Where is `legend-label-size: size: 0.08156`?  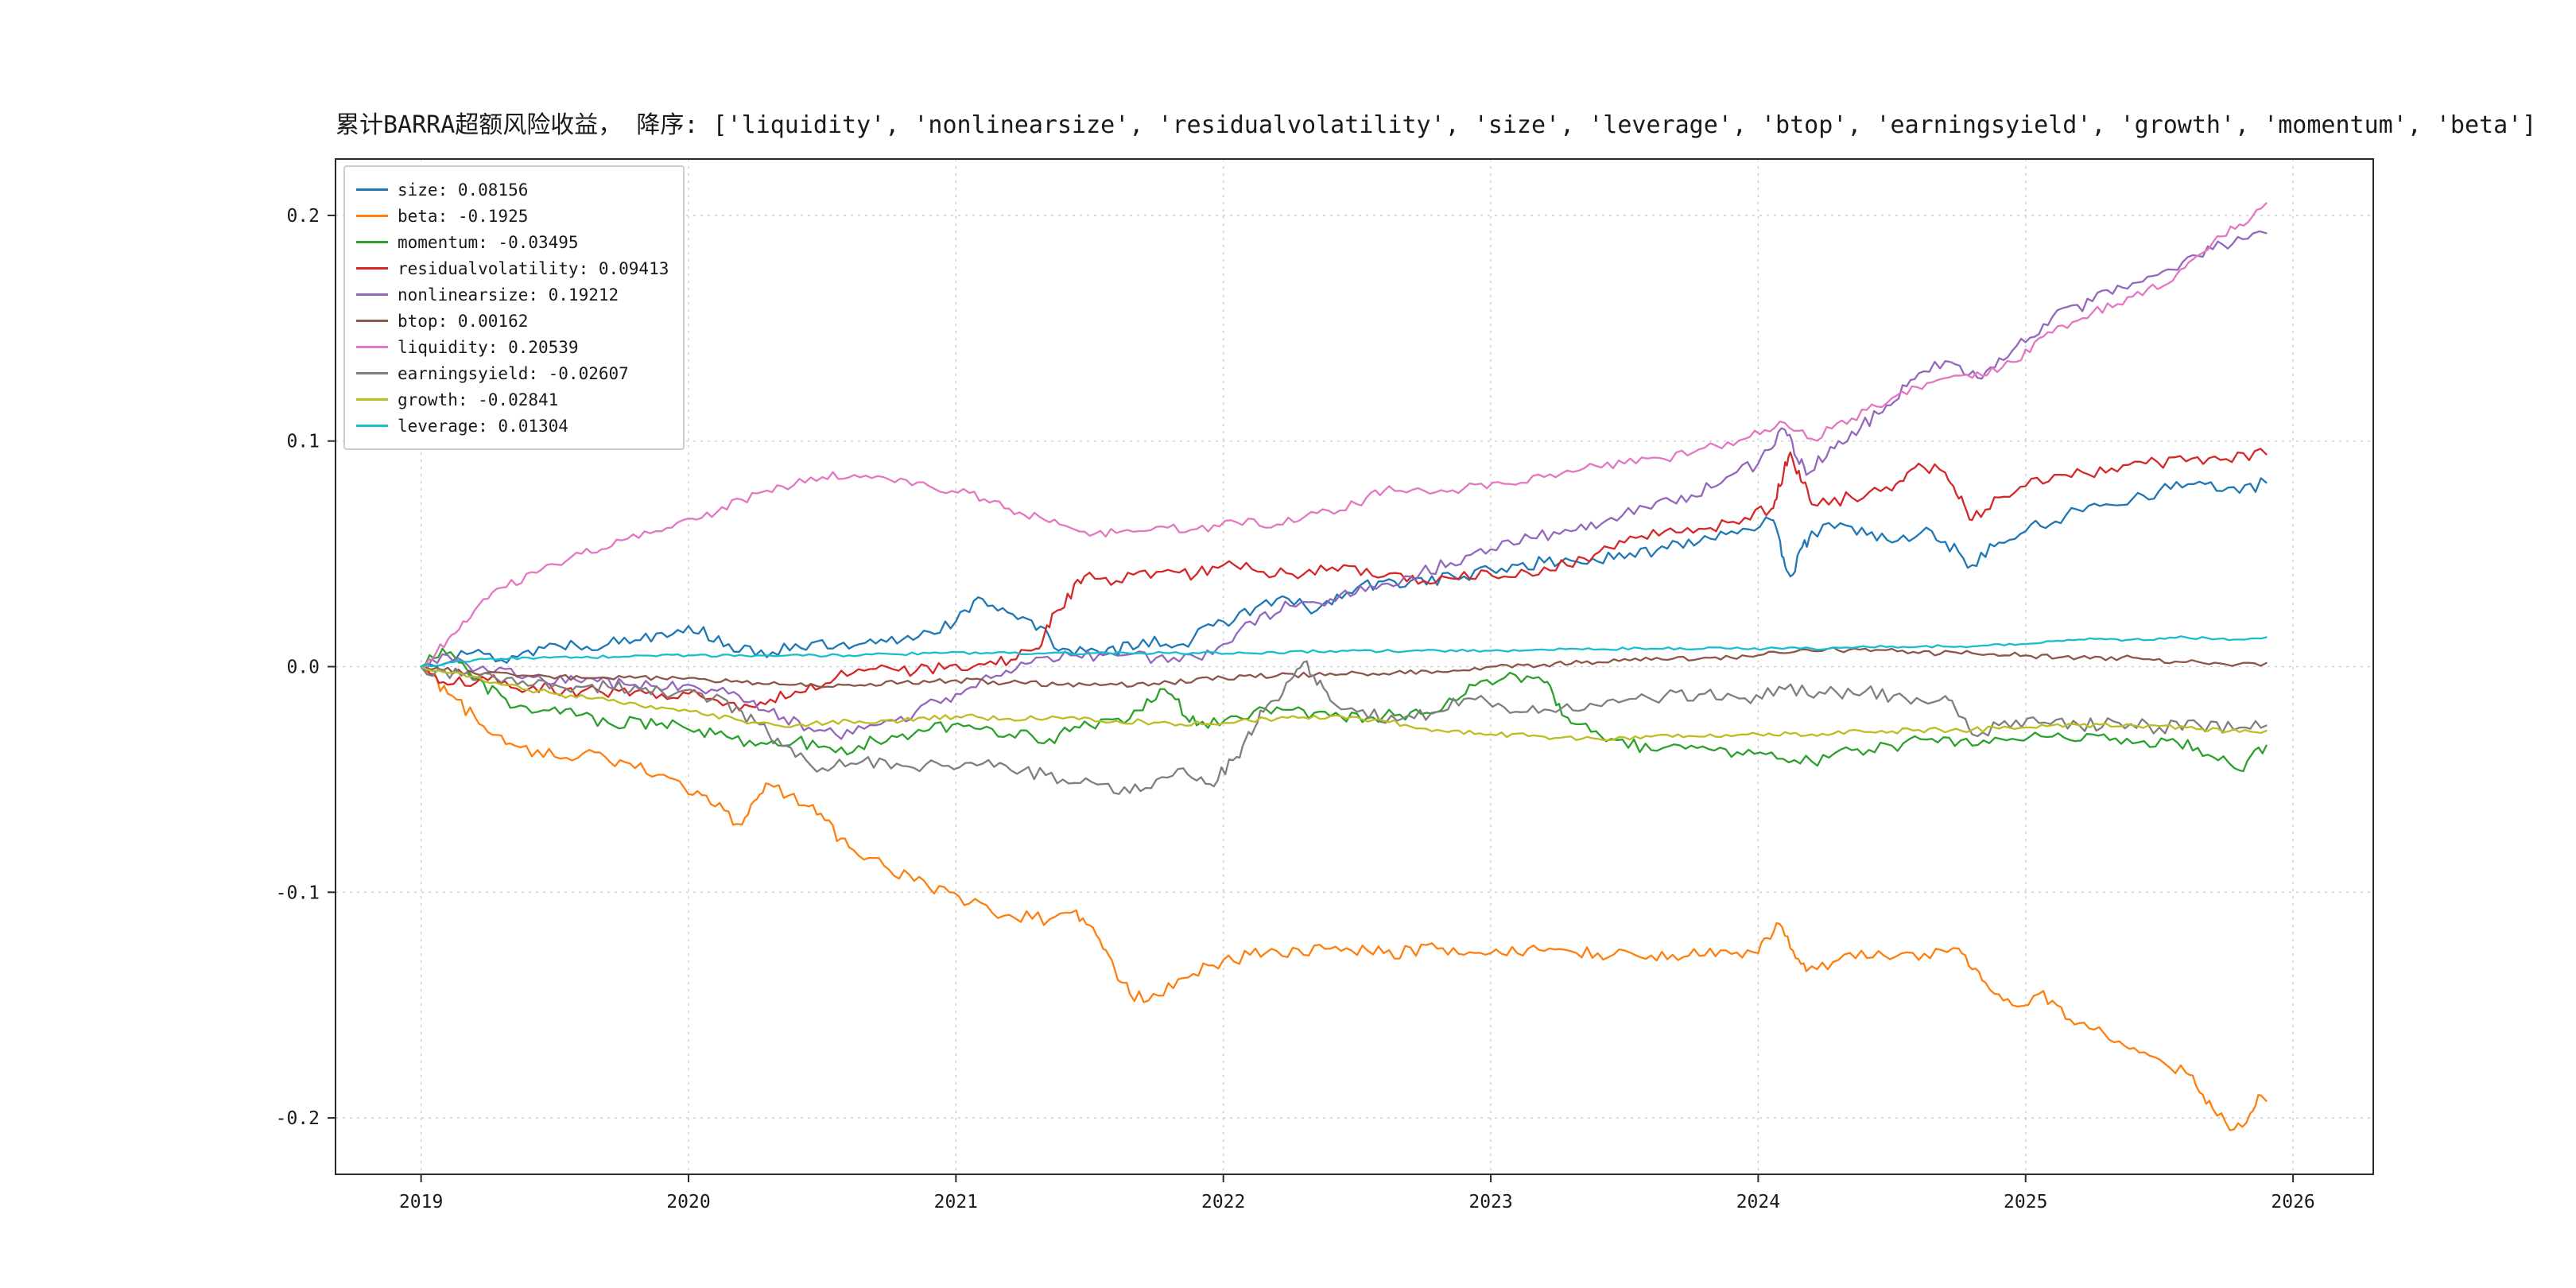 legend-label-size: size: 0.08156 is located at coordinates (463, 190).